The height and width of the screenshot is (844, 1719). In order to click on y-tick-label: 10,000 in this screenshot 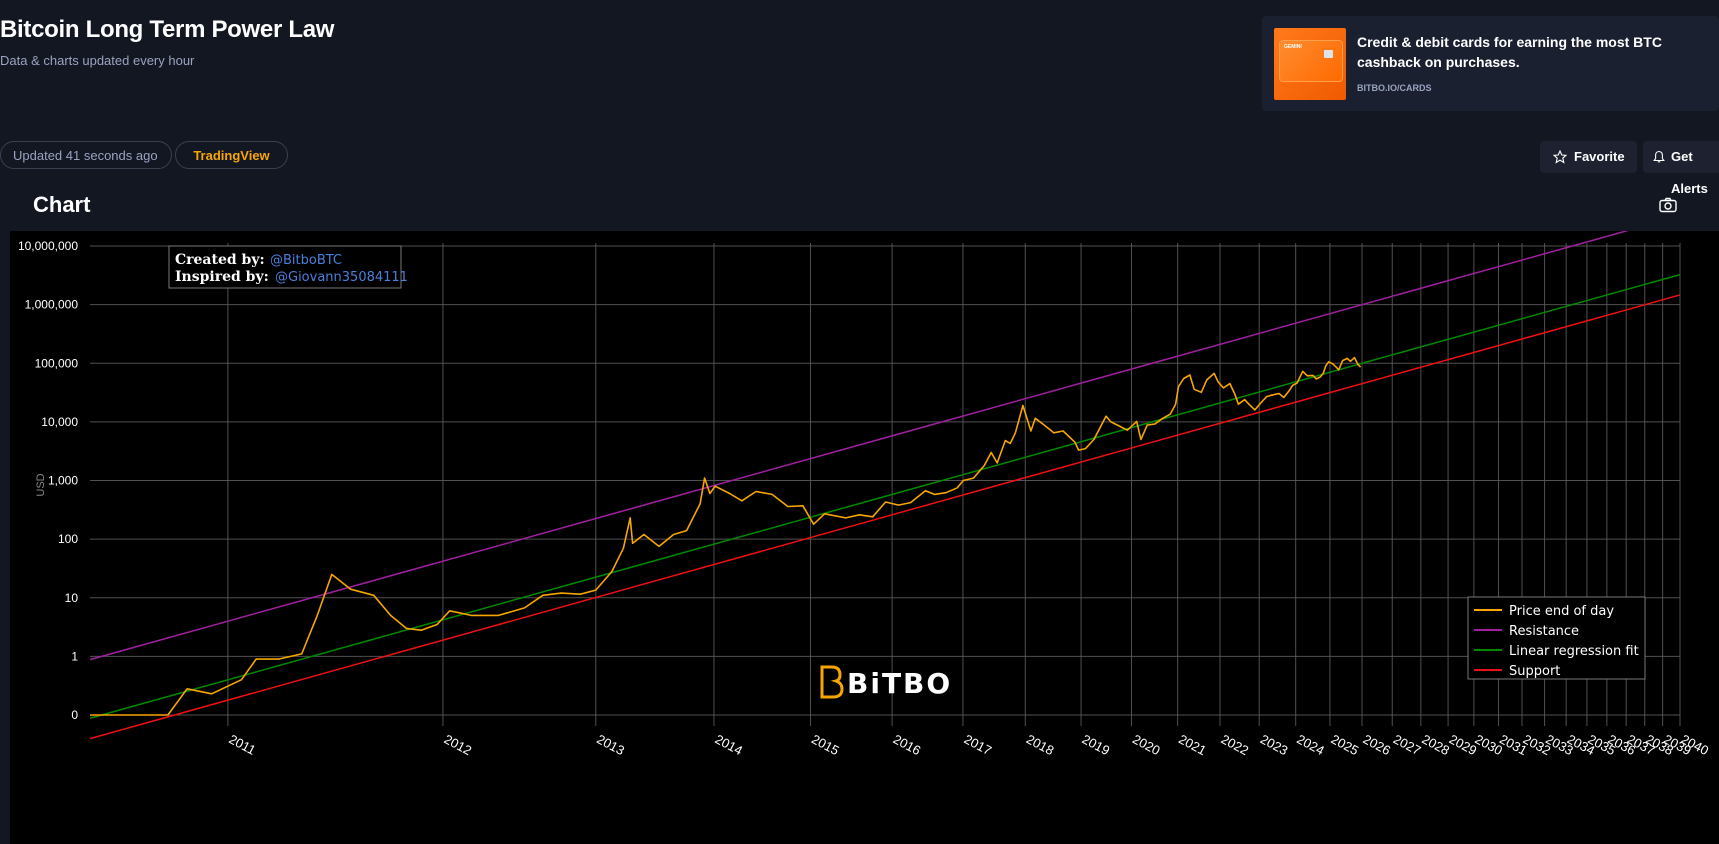, I will do `click(59, 422)`.